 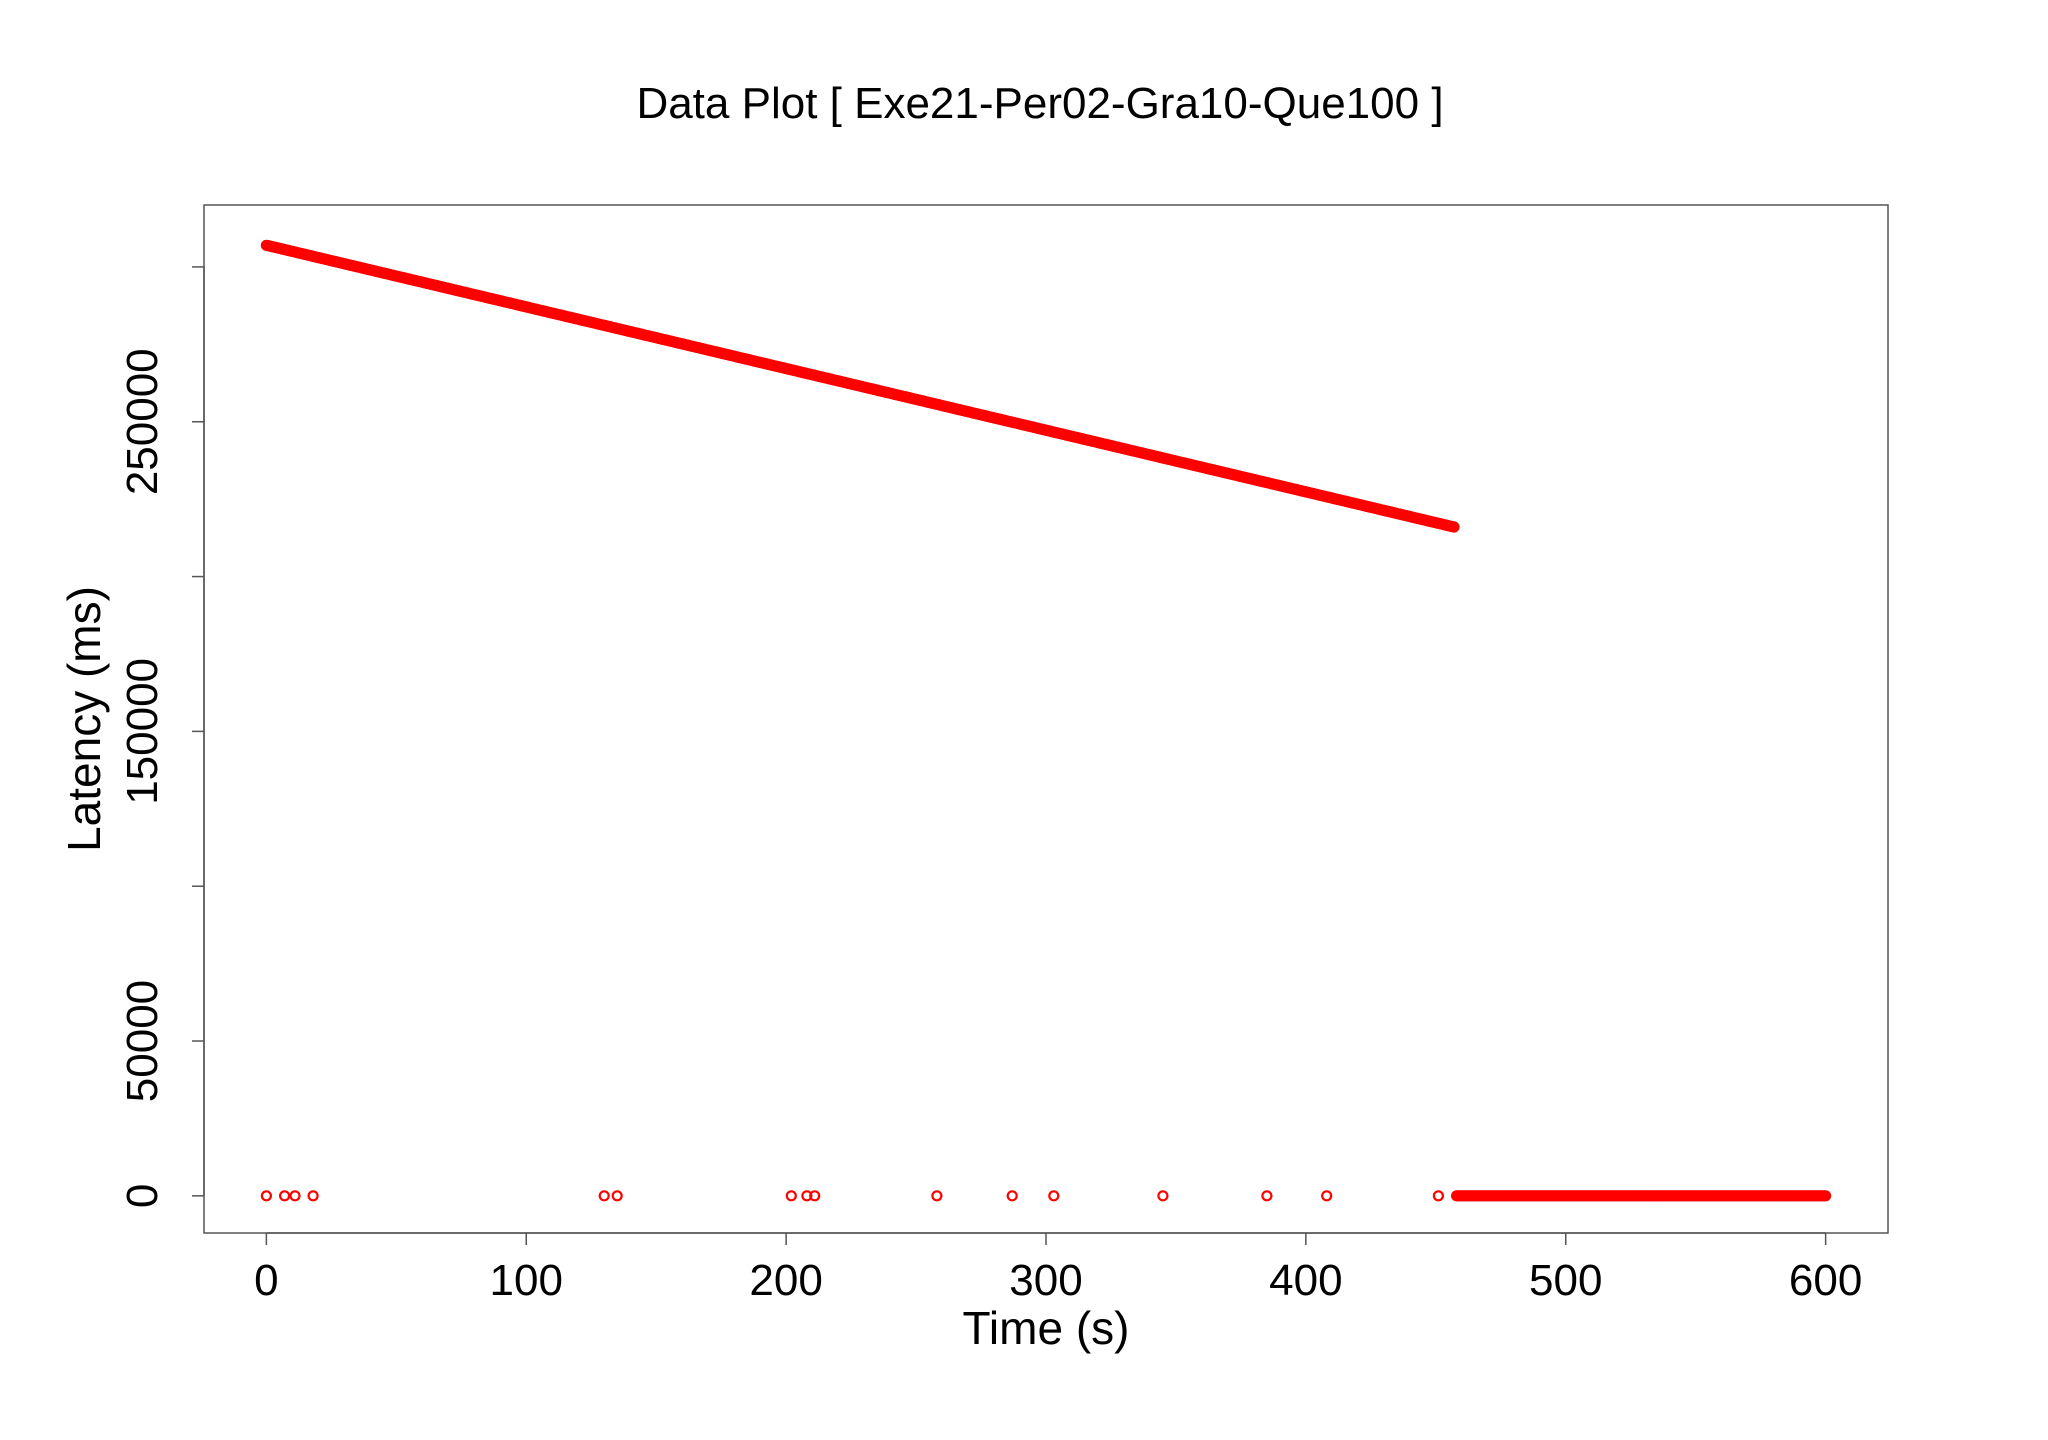 What do you see at coordinates (1039, 103) in the screenshot?
I see `chart-title: Data Plot [ Exe21-Per02-Gra10-Que100 ]` at bounding box center [1039, 103].